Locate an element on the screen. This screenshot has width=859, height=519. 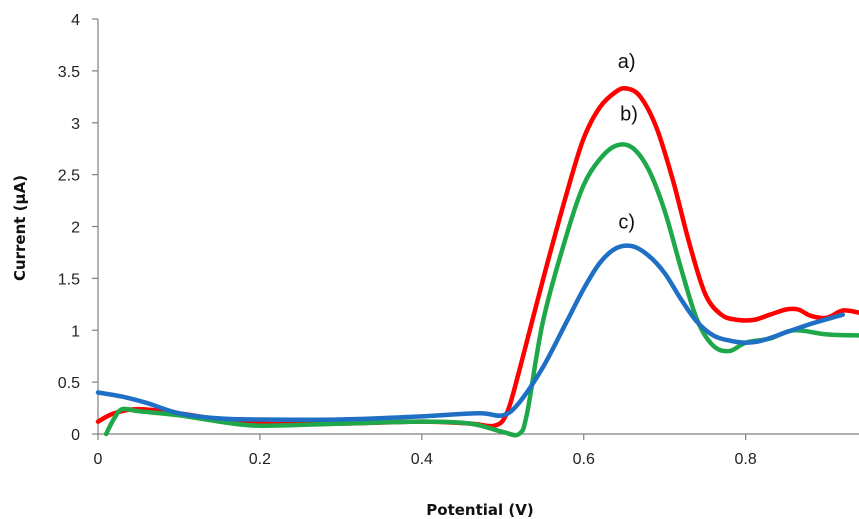
y-tick-label: 3.5 is located at coordinates (69, 72).